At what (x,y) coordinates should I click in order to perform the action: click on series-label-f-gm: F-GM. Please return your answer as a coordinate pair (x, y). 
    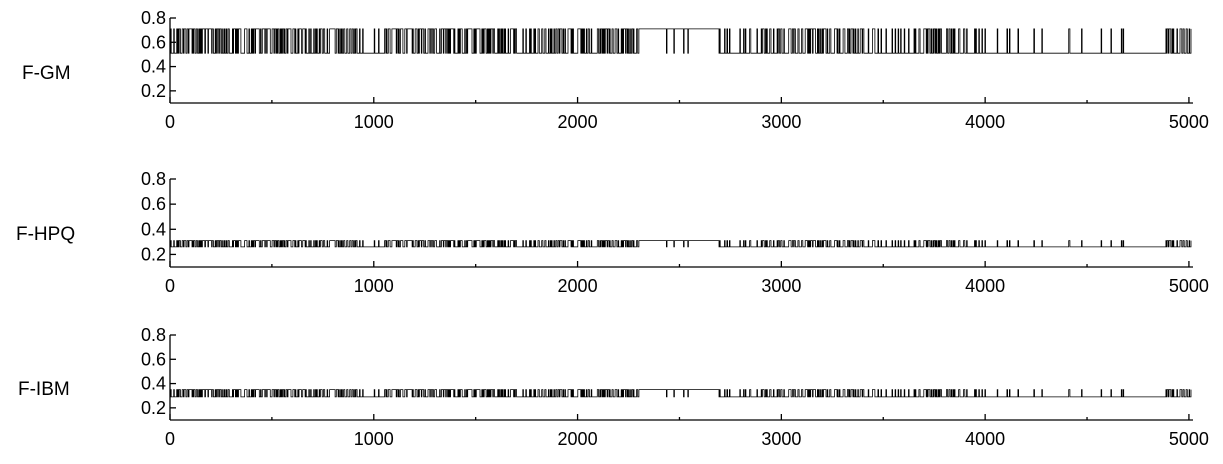
    Looking at the image, I should click on (46, 73).